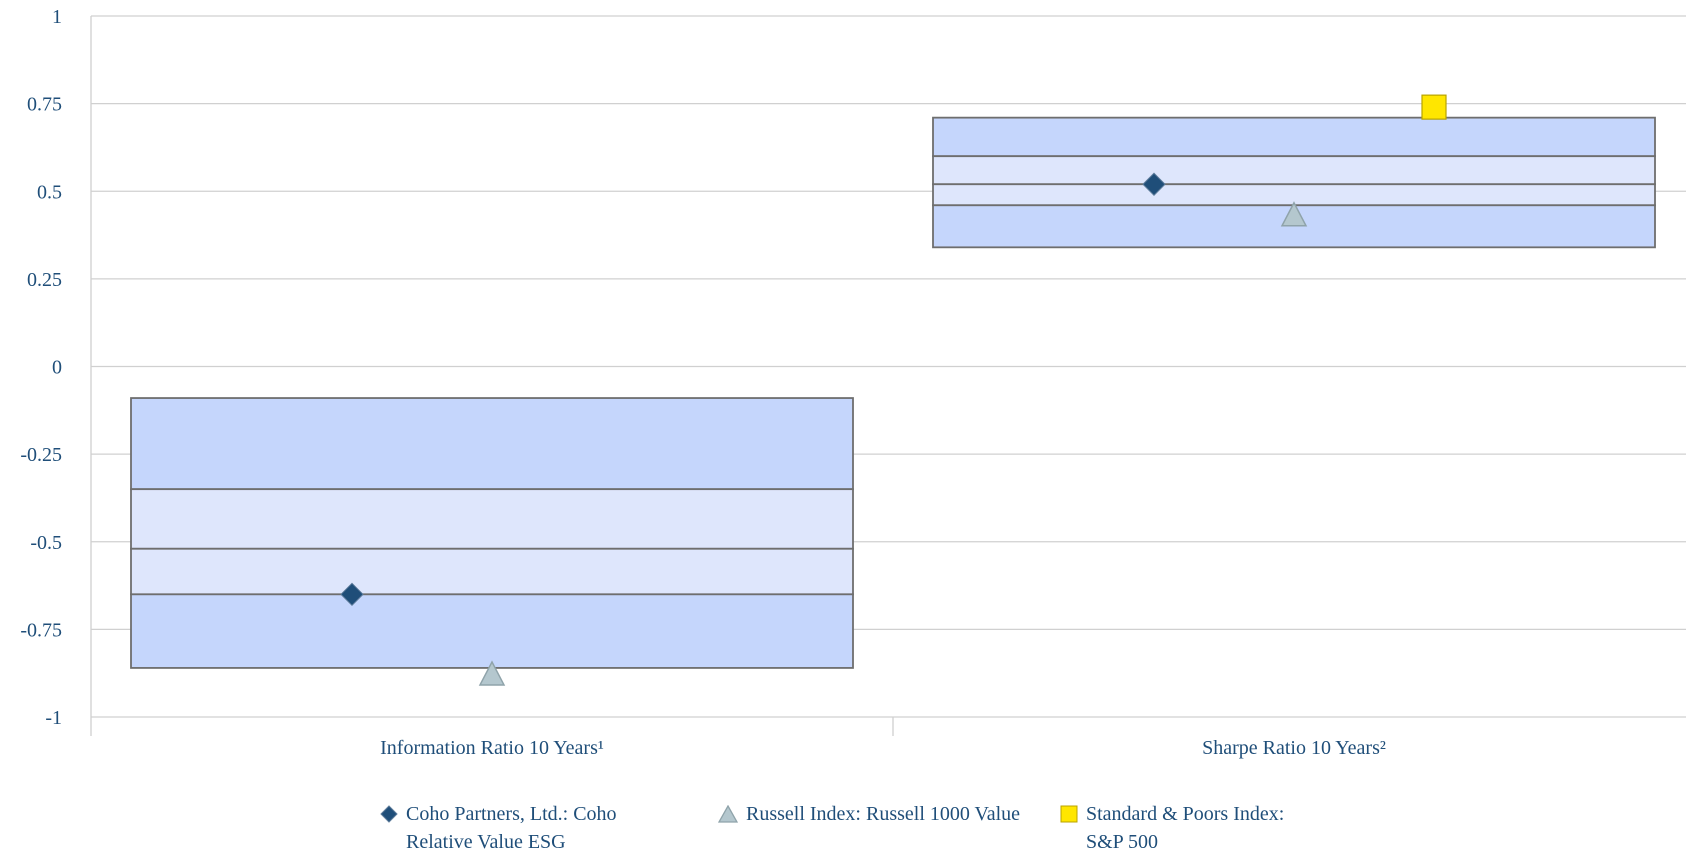 The height and width of the screenshot is (858, 1686). What do you see at coordinates (49, 192) in the screenshot?
I see `y-tick-label: 0.5` at bounding box center [49, 192].